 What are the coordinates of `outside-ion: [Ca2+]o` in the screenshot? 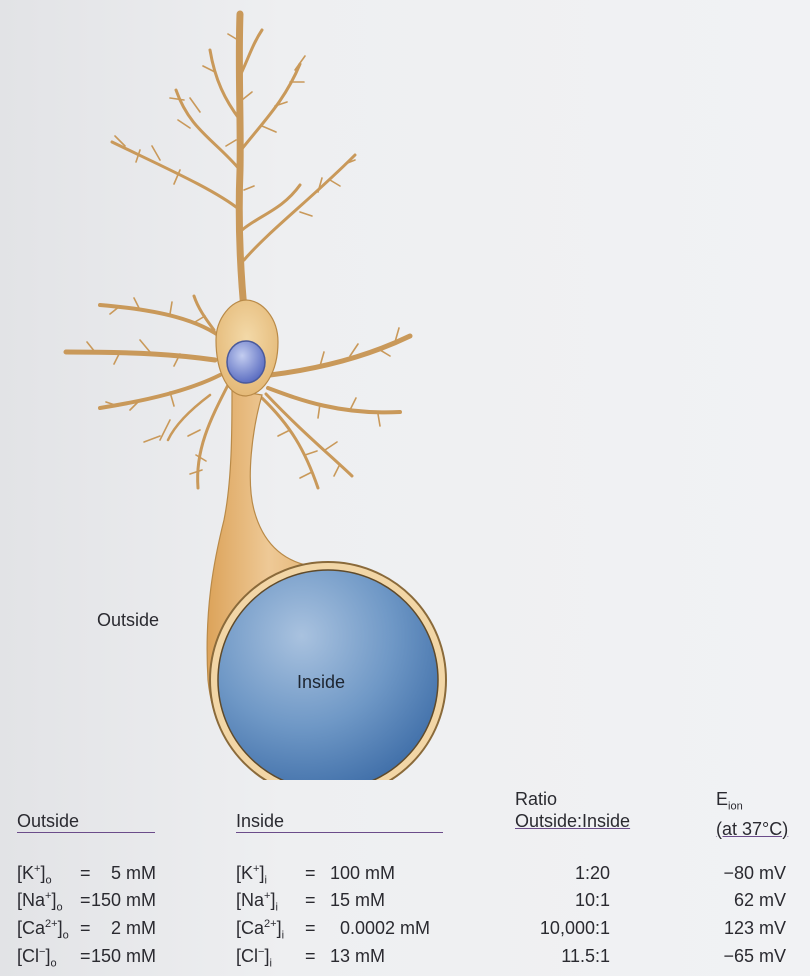 It's located at (43, 930).